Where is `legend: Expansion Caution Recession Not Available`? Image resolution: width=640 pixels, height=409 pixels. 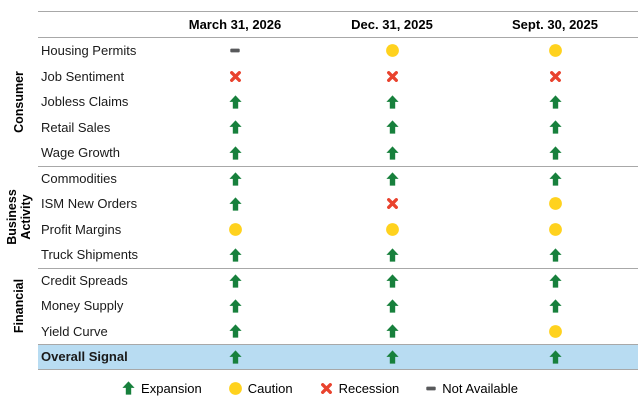 legend: Expansion Caution Recession Not Available is located at coordinates (320, 388).